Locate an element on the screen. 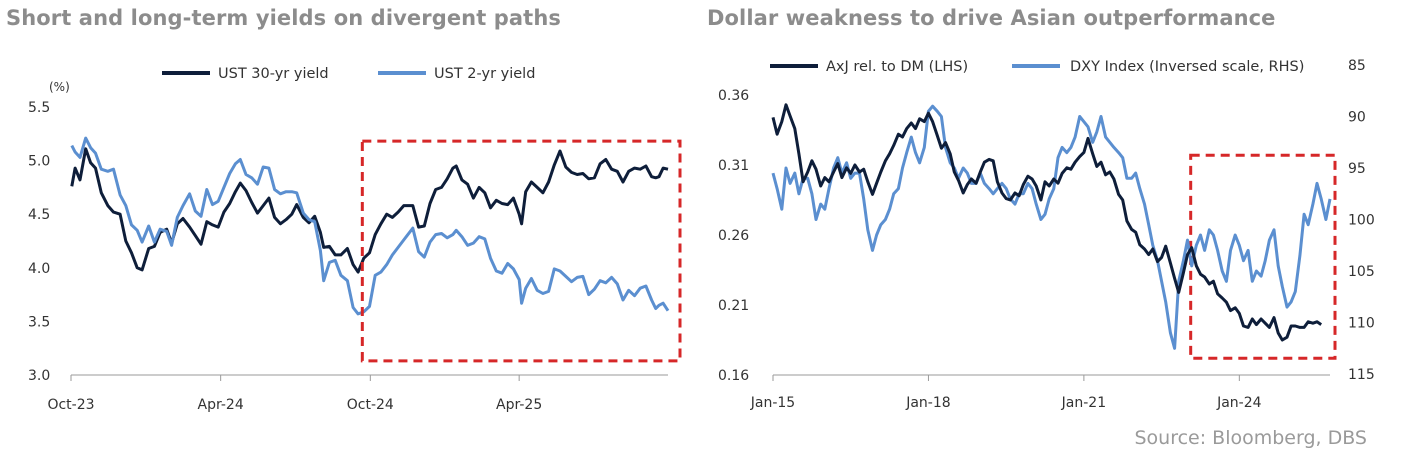 The height and width of the screenshot is (470, 1407). chart-1-ytick-label: 3.0 is located at coordinates (39, 376).